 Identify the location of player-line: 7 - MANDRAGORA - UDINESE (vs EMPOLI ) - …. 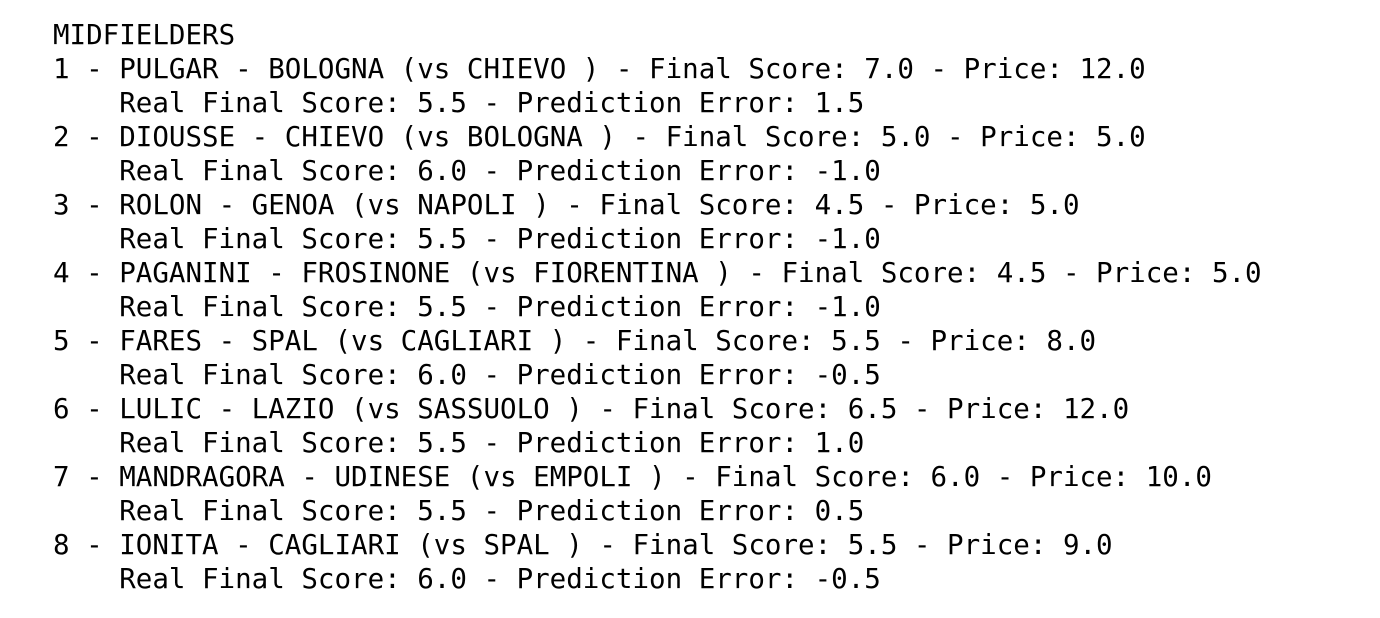
(632, 477).